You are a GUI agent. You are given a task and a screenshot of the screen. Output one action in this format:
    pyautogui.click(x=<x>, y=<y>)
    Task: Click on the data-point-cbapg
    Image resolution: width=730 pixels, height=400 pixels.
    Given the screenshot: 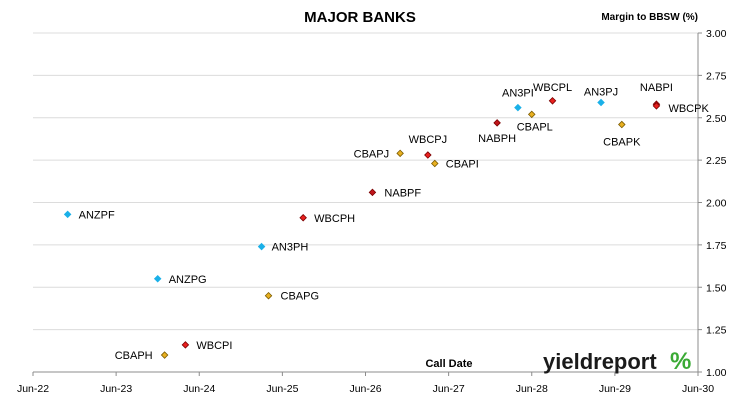 What is the action you would take?
    pyautogui.click(x=268, y=295)
    